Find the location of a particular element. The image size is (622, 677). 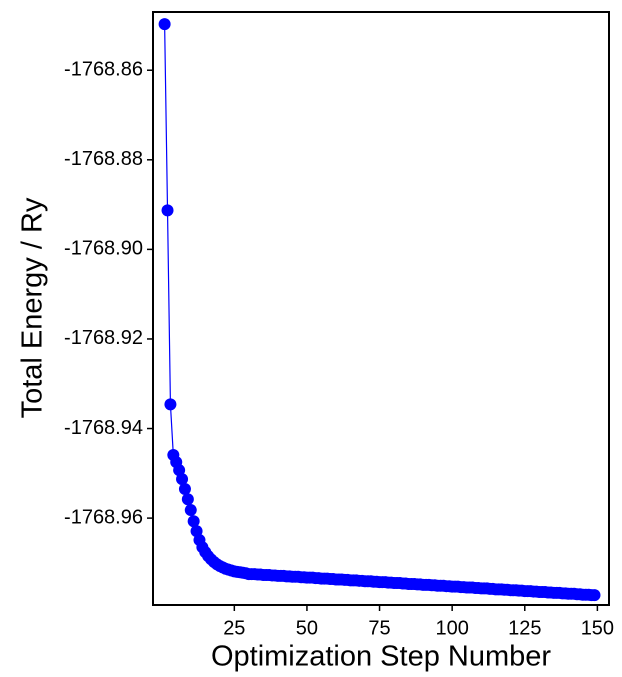

x-tick-label: 50 is located at coordinates (307, 628).